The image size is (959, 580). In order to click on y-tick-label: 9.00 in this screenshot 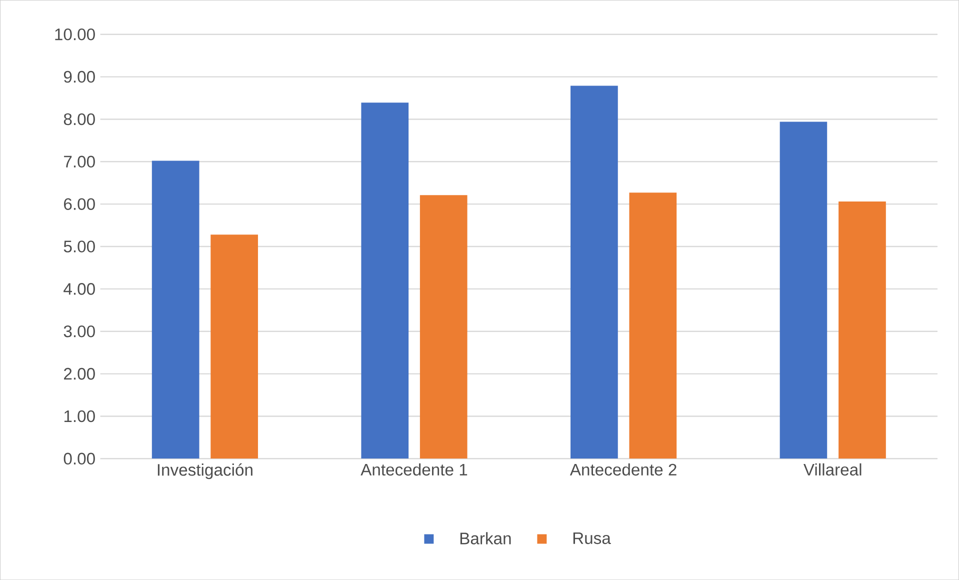, I will do `click(79, 76)`.